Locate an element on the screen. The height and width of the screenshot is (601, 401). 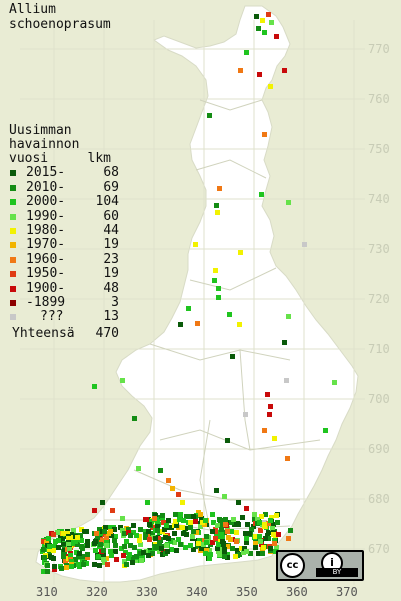
cc-icon: cc is located at coordinates (292, 565).